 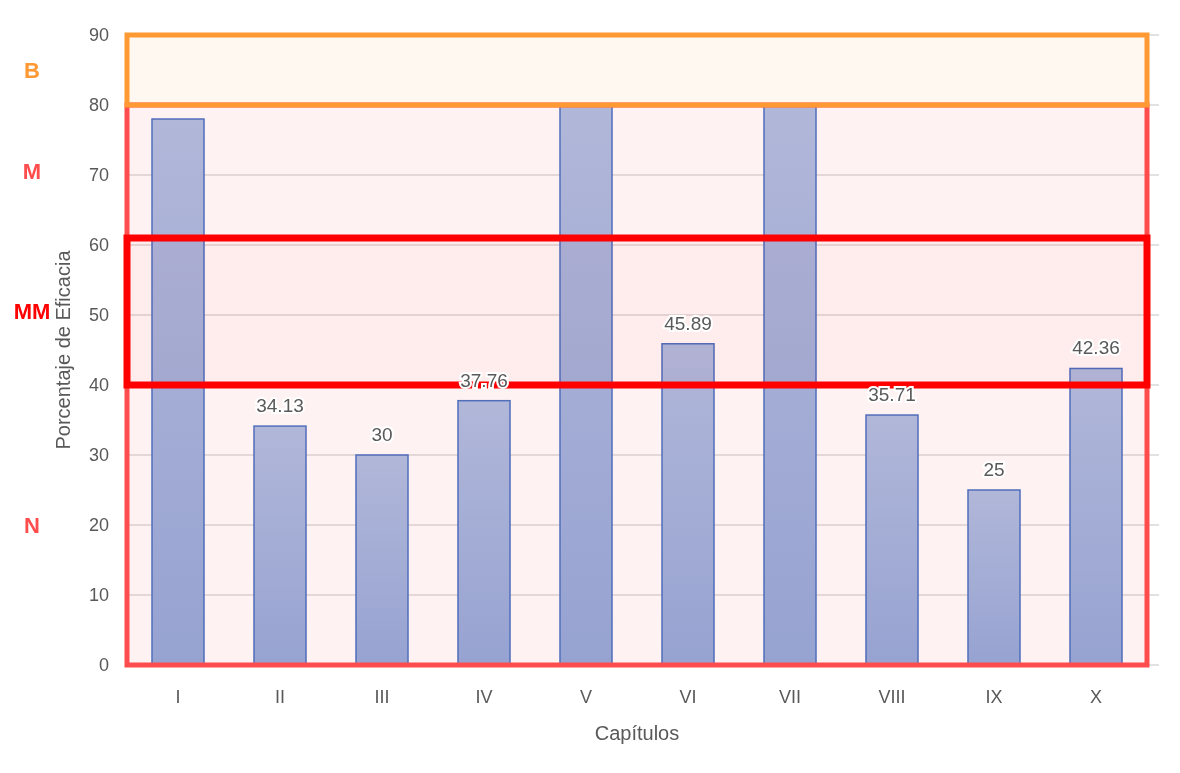 I want to click on data-label: 34.13, so click(x=280, y=406).